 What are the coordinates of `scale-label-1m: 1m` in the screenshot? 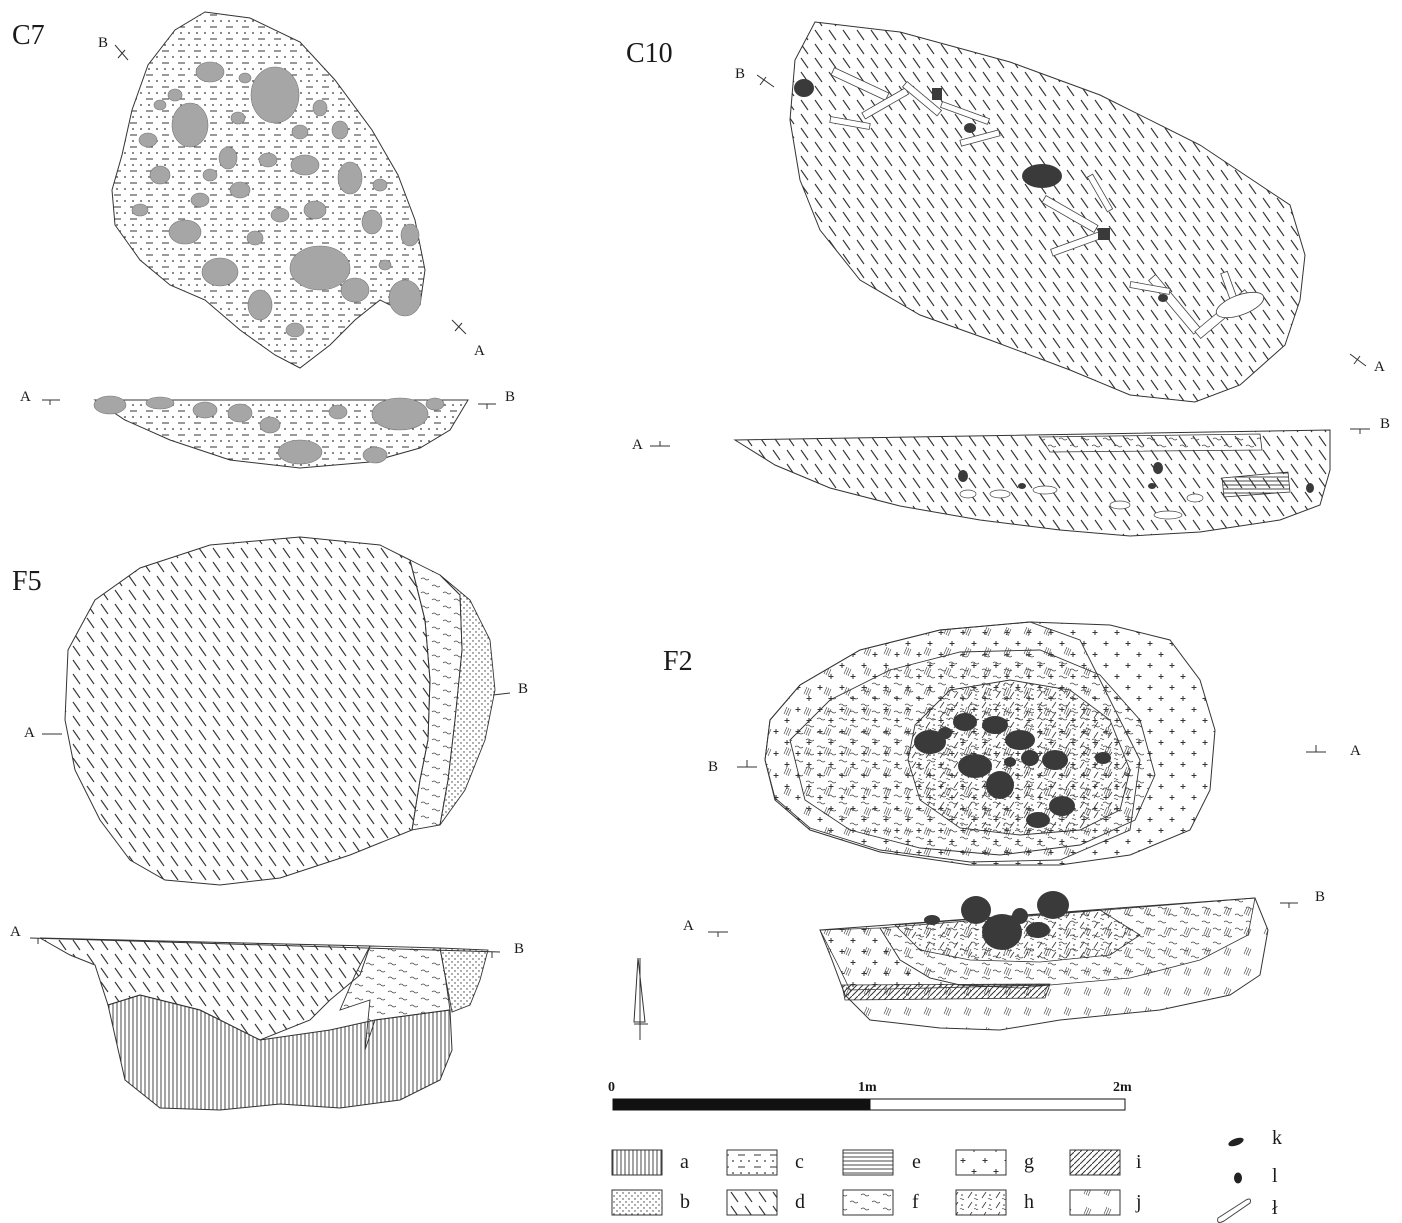 It's located at (867, 1087).